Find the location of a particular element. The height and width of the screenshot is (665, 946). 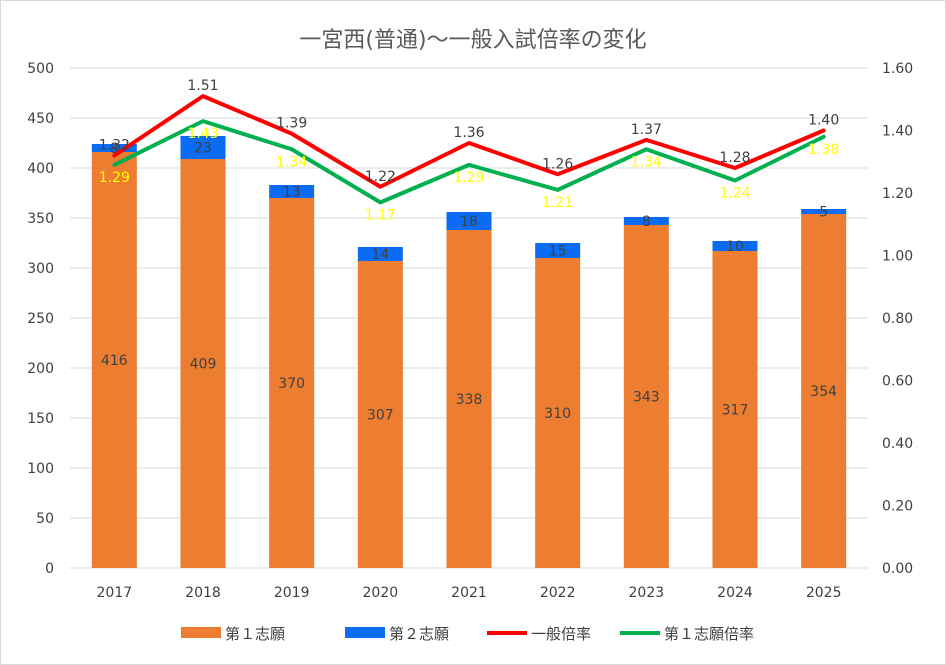

bar-second-choice-value: 23 is located at coordinates (203, 149).